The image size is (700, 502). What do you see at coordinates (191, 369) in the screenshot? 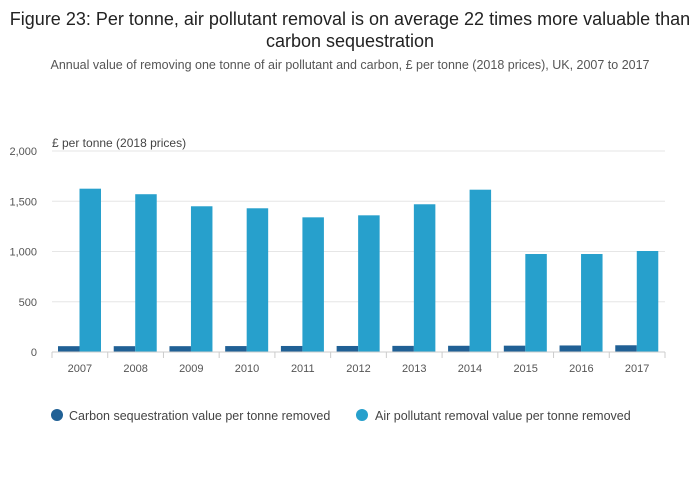
I see `x-tick-label: 2009` at bounding box center [191, 369].